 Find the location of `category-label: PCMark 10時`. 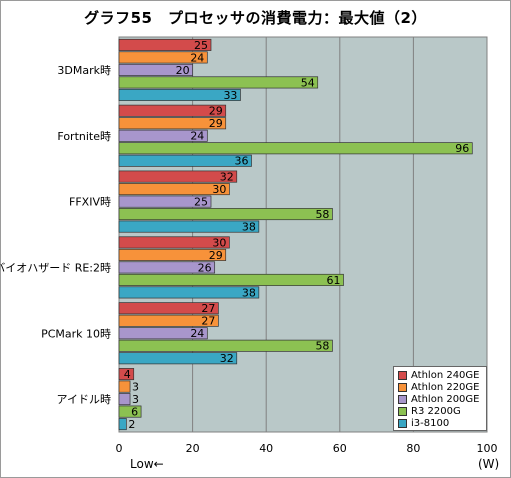

category-label: PCMark 10時 is located at coordinates (76, 333).